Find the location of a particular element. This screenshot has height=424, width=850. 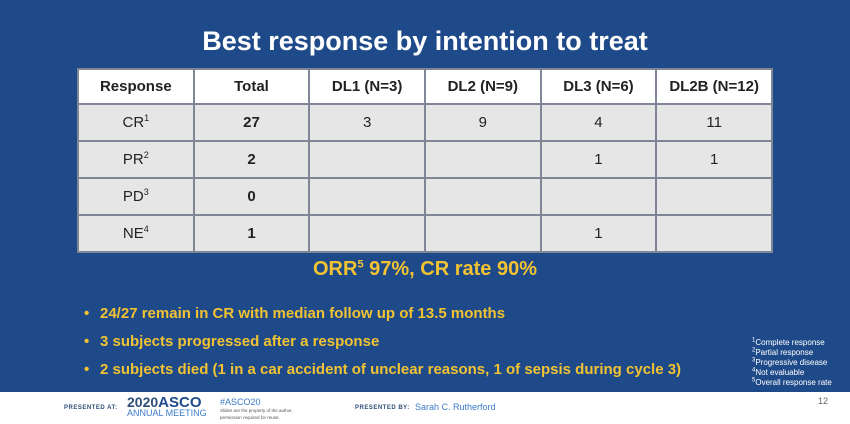

footnote: 3Progressive disease is located at coordinates (790, 362).